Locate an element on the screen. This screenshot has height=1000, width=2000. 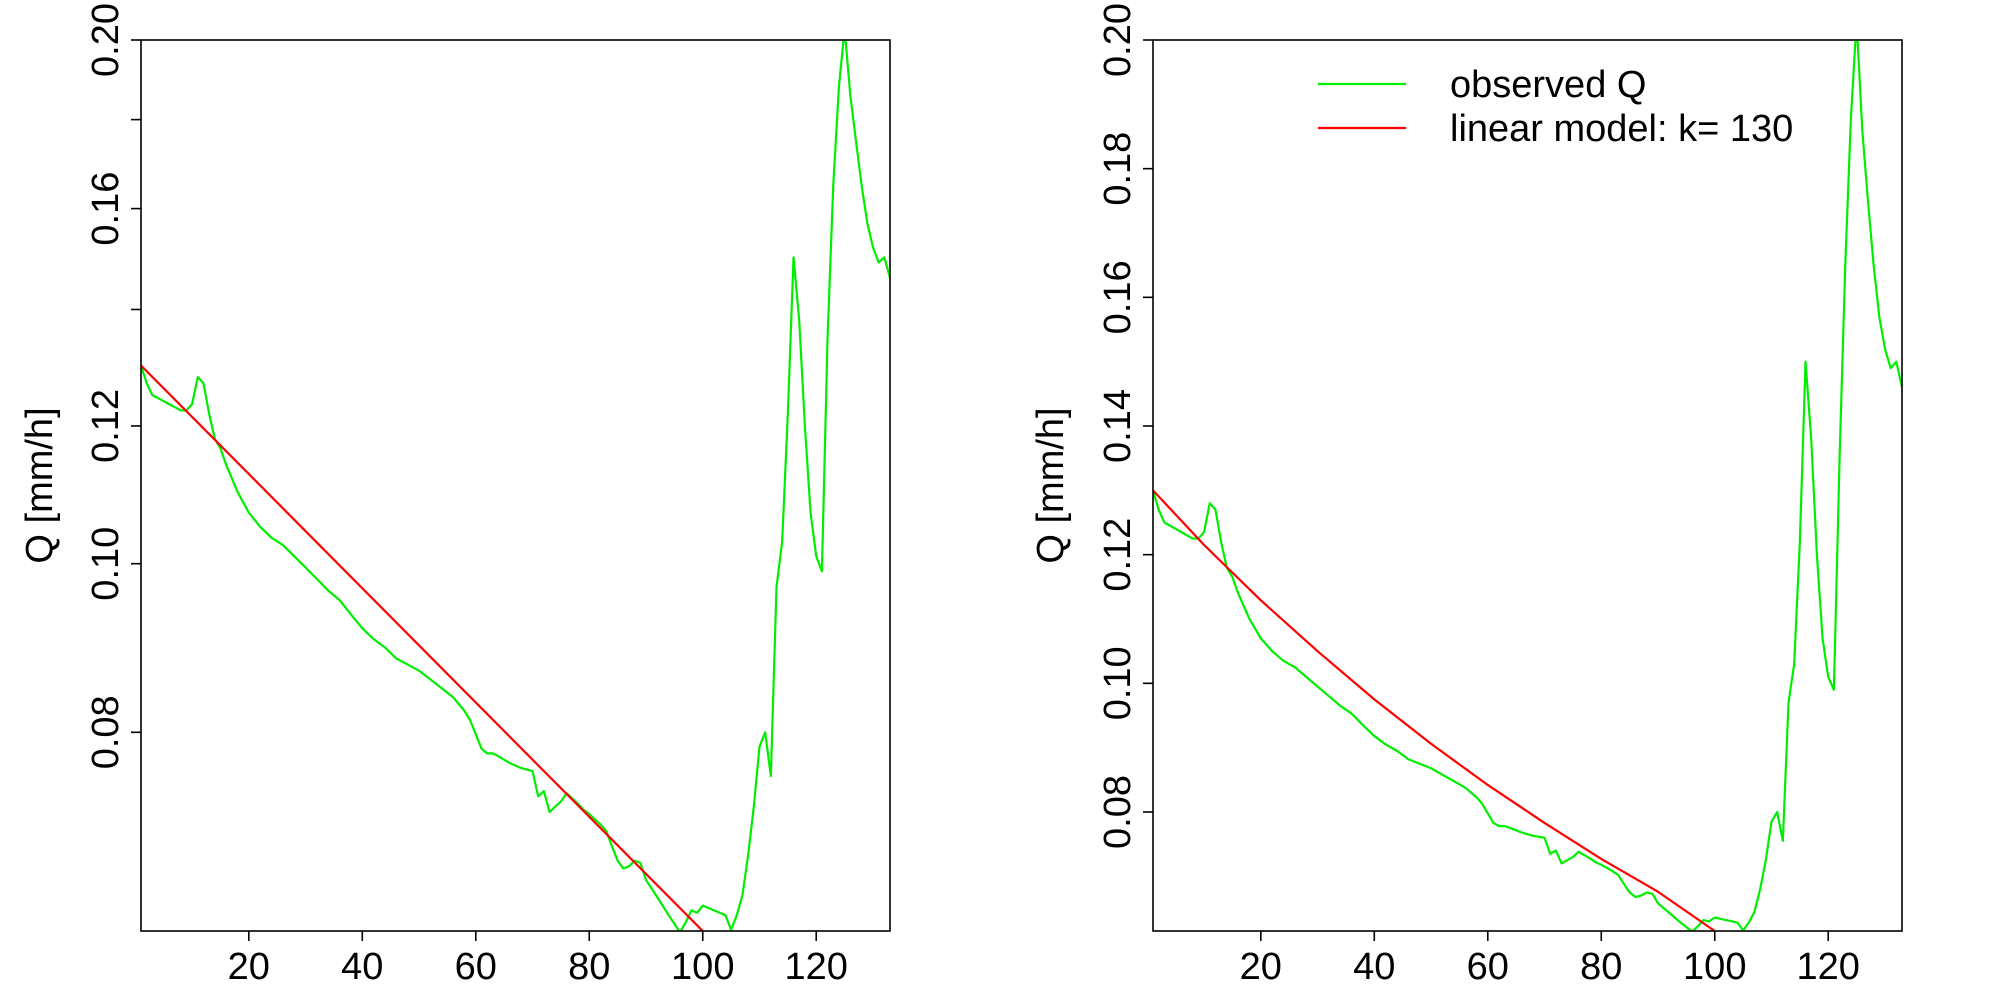
y-tick-label: 0.18 is located at coordinates (1118, 169).